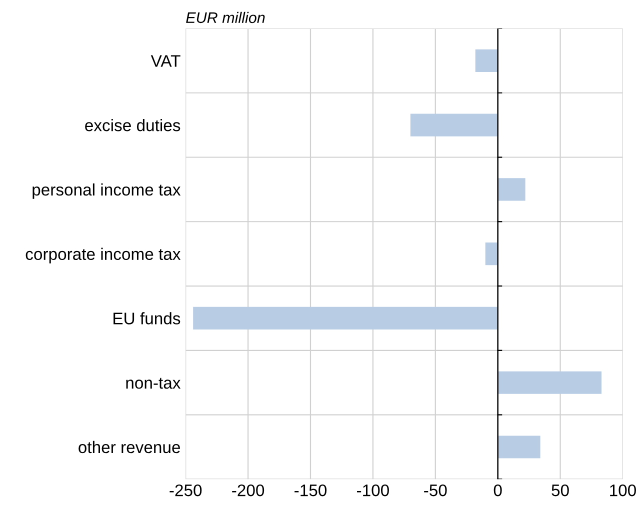 This screenshot has width=640, height=518. I want to click on chart-title: EUR million, so click(225, 18).